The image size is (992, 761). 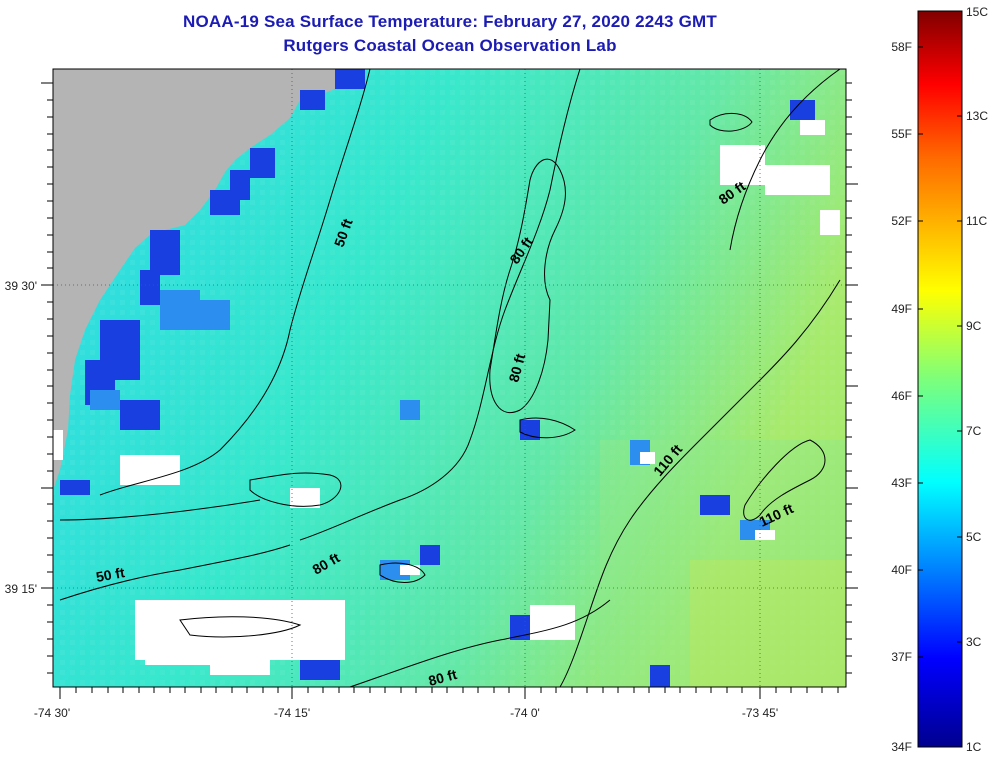 I want to click on lon-tick-label: -74 15', so click(x=292, y=713).